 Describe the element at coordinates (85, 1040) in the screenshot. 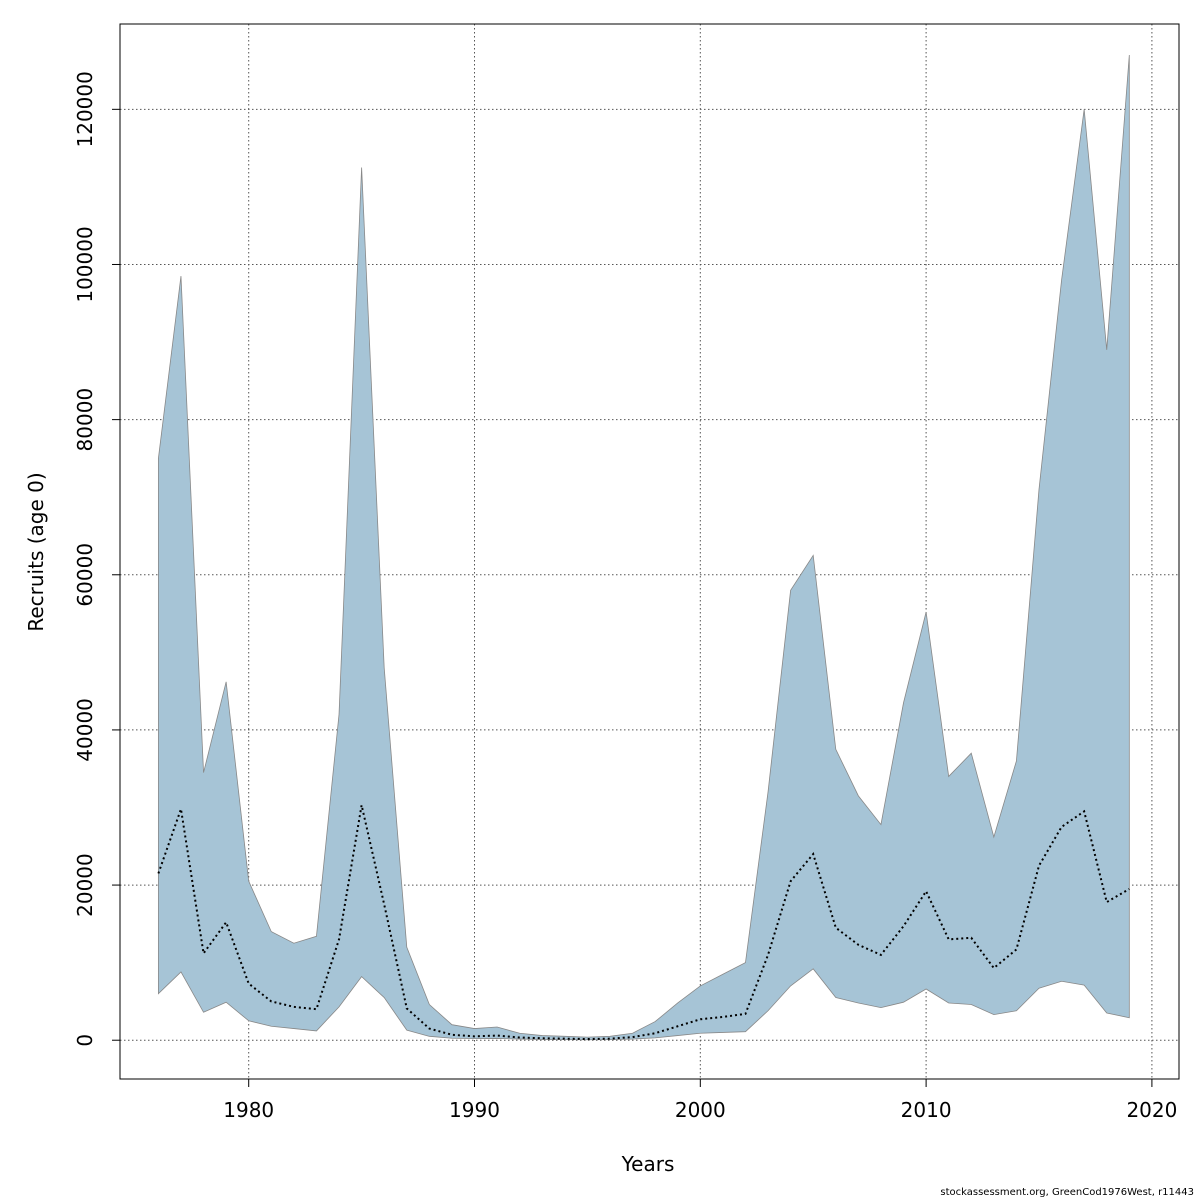

I see `y-tick-label: 0` at that location.